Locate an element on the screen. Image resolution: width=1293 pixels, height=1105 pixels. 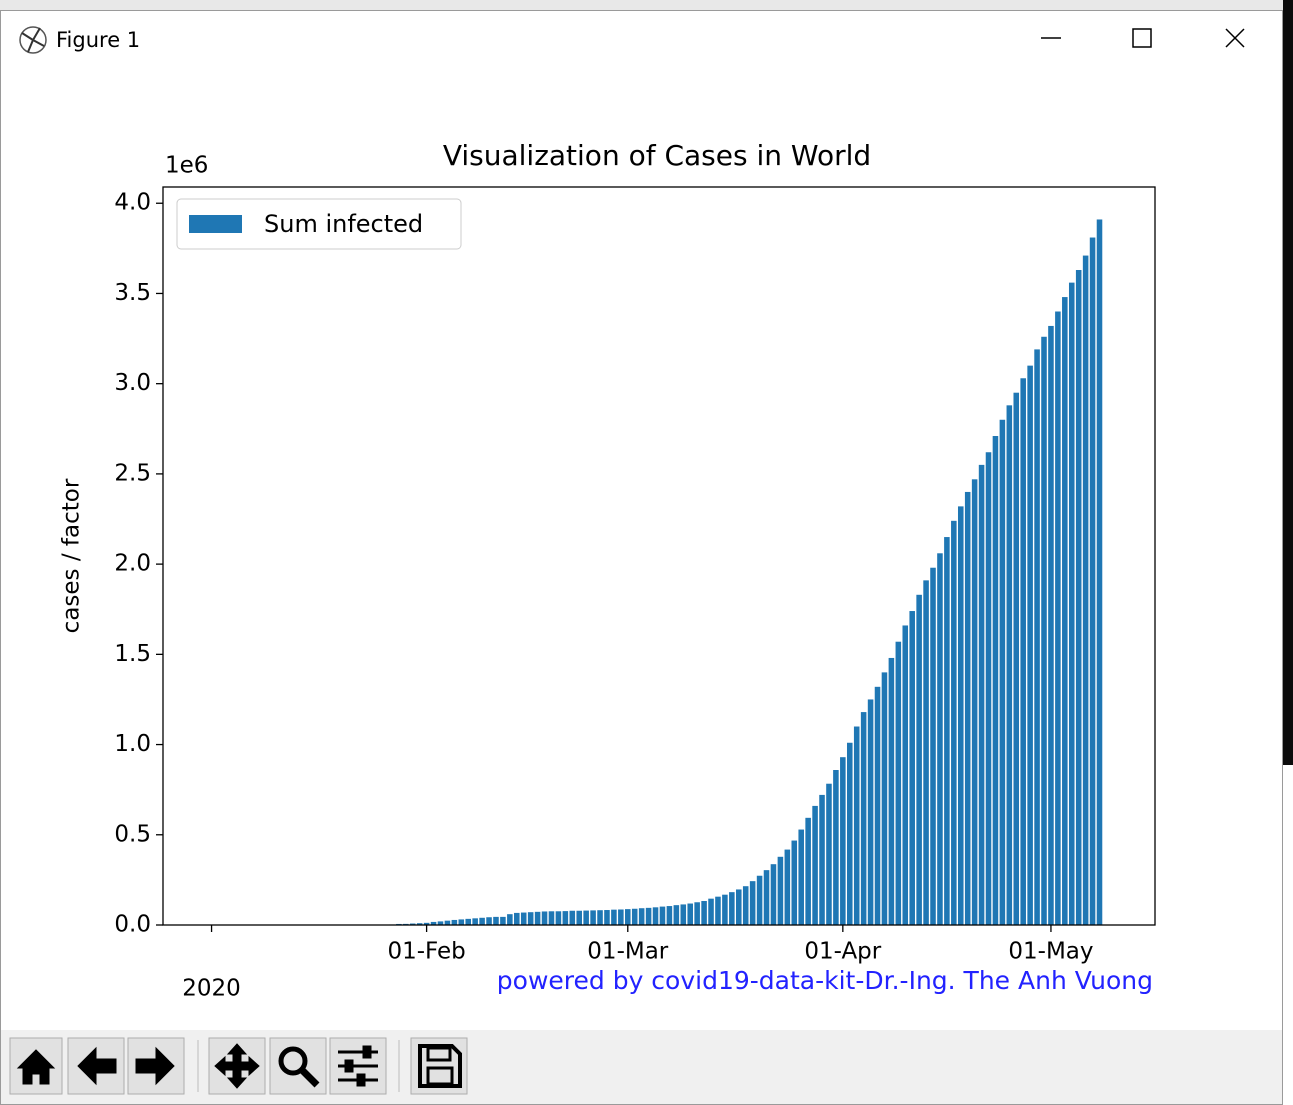
y-offset-label: 1e6 is located at coordinates (186, 166).